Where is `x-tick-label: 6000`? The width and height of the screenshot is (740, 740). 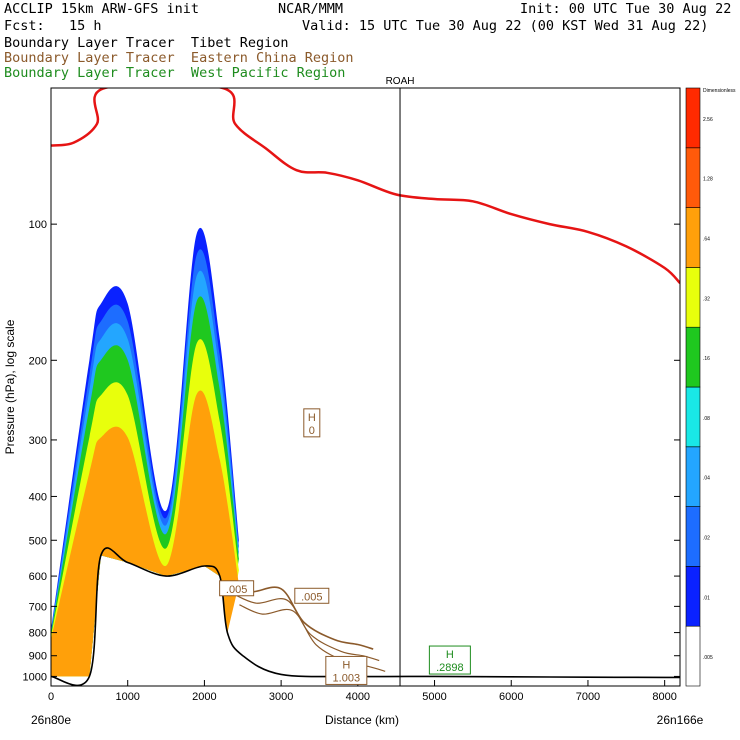 x-tick-label: 6000 is located at coordinates (511, 697).